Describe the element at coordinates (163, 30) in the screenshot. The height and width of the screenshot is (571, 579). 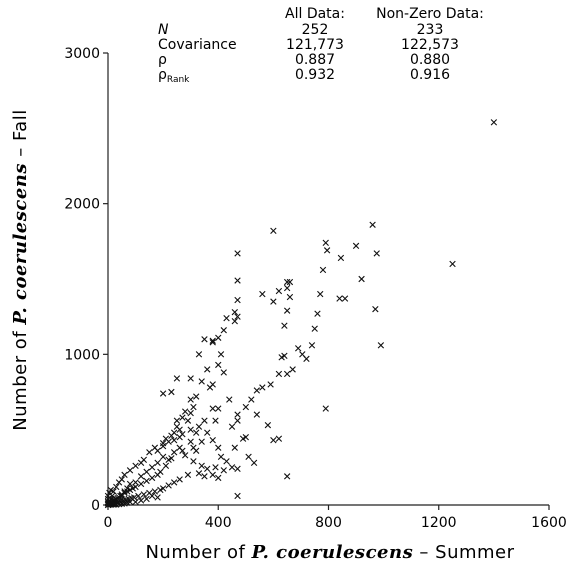
I see `stats-row-label: N` at that location.